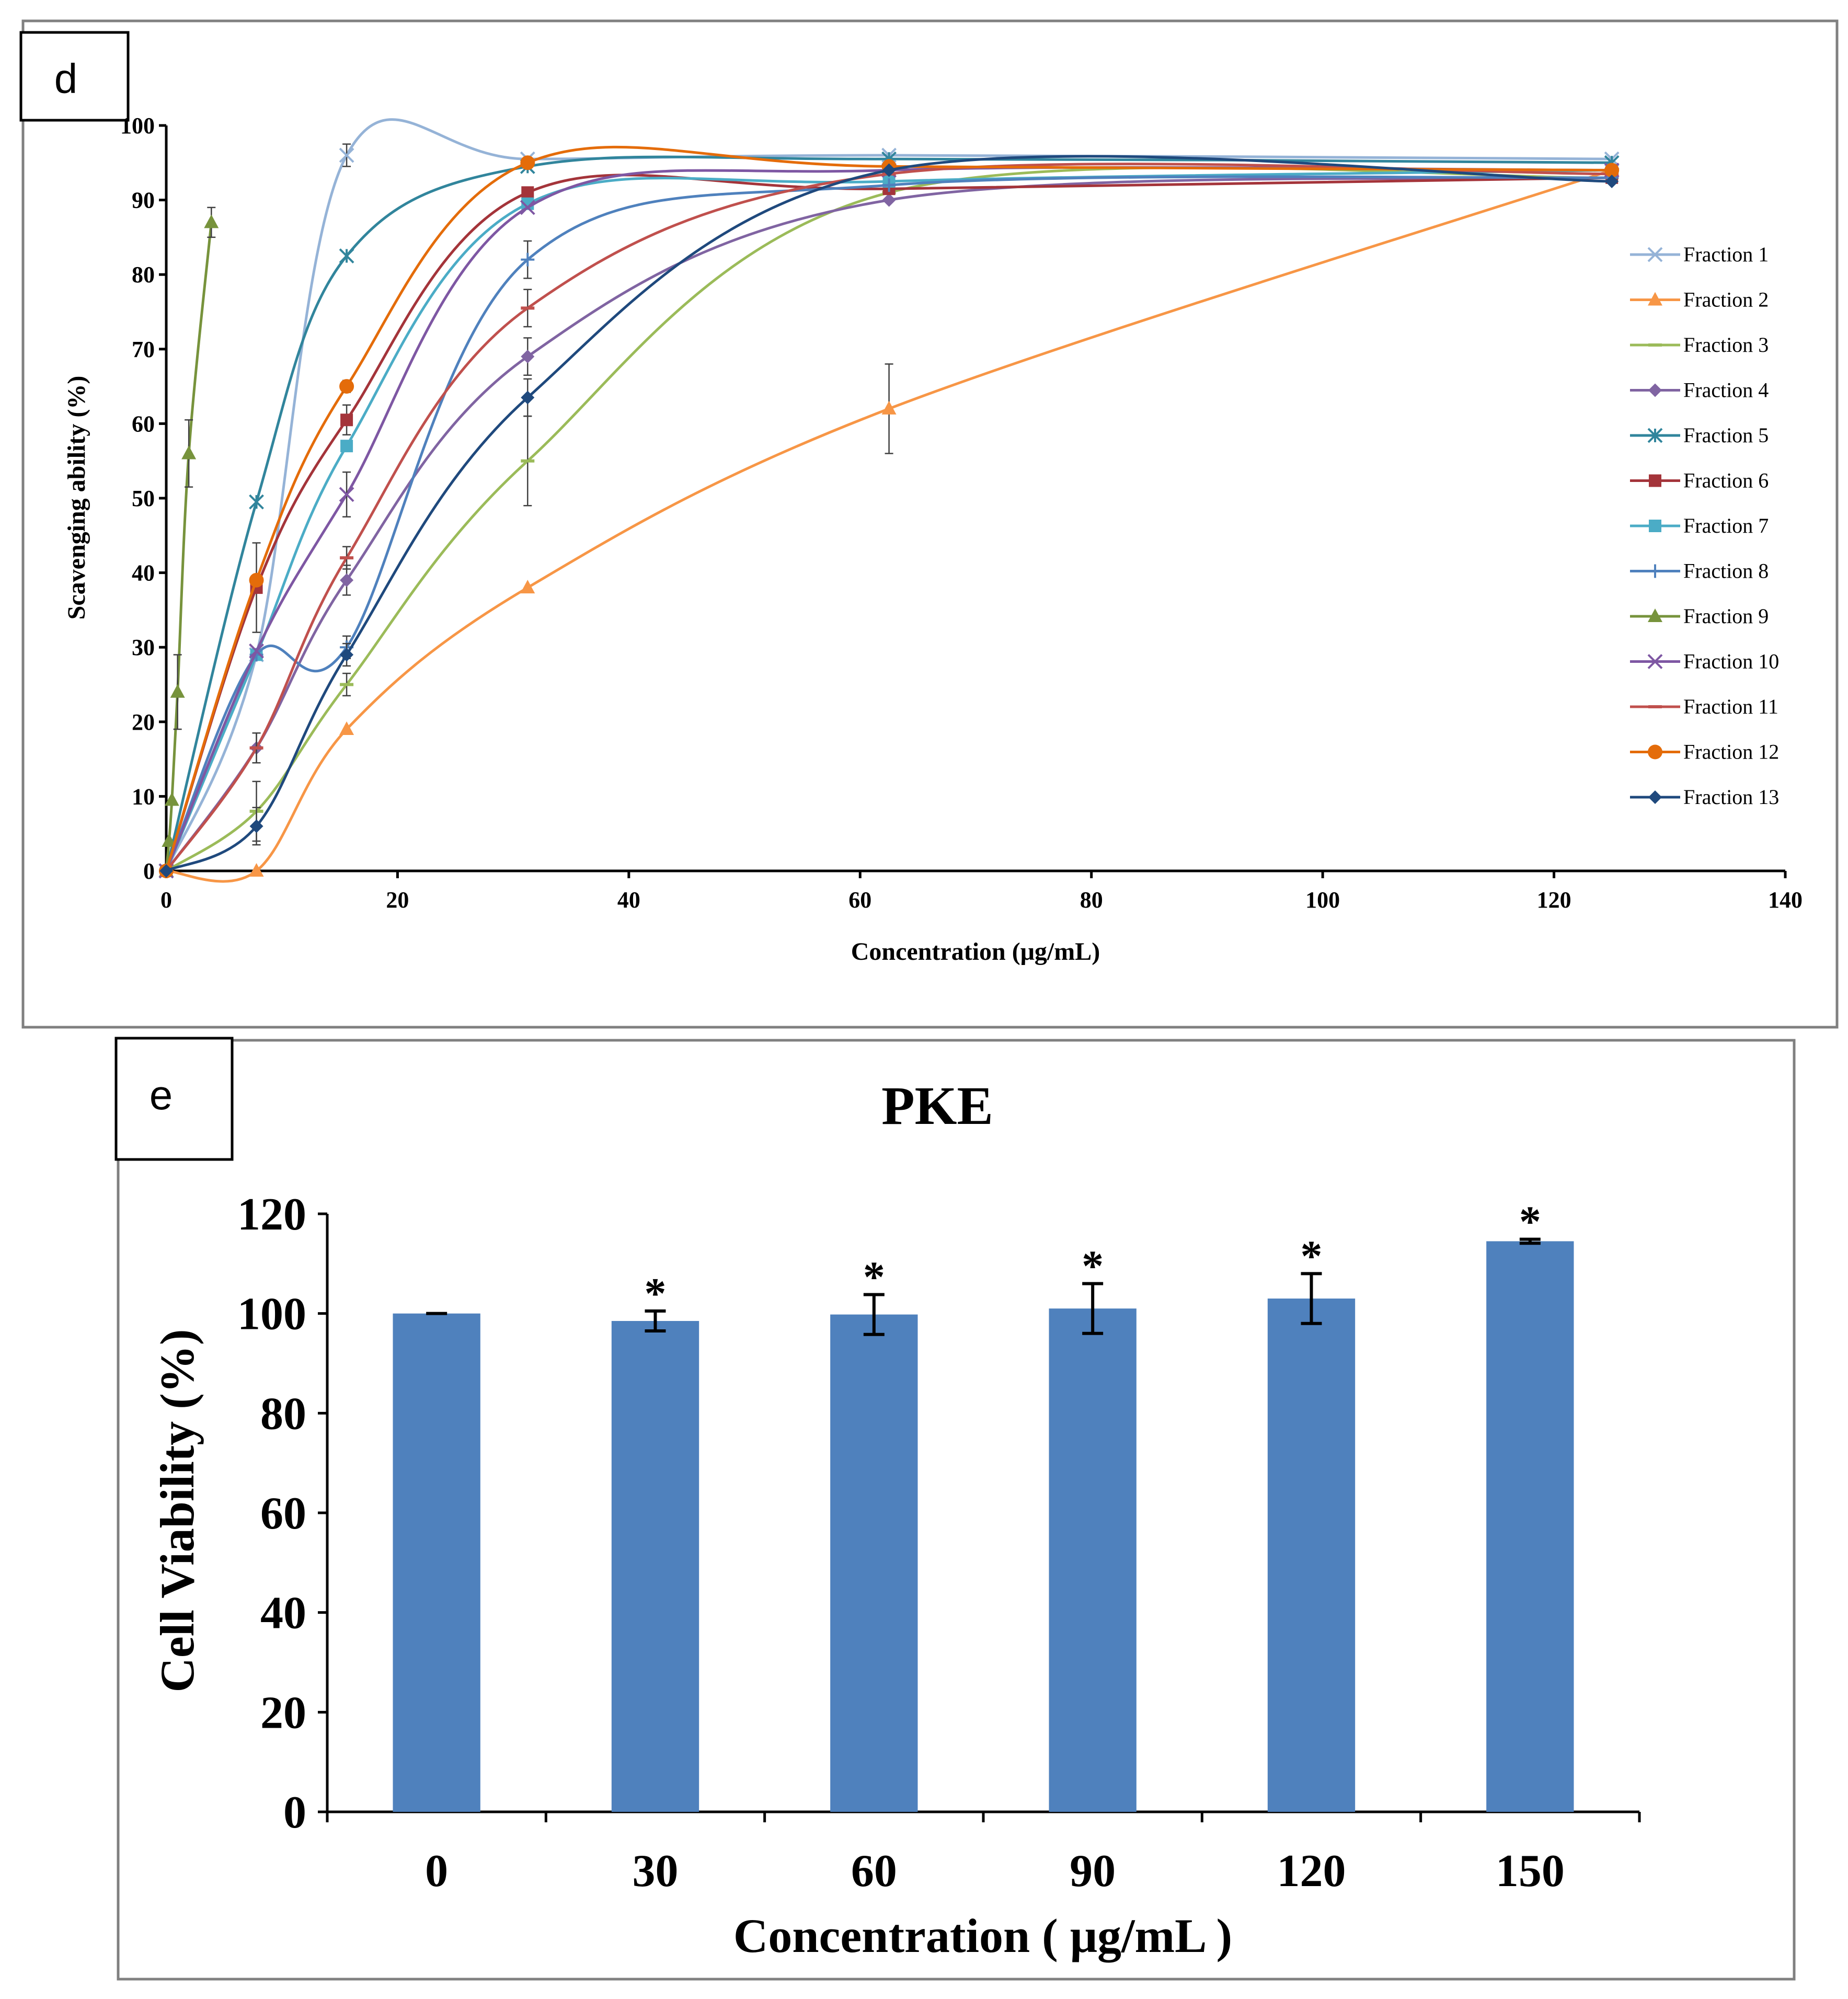 The image size is (1848, 1999). What do you see at coordinates (1726, 254) in the screenshot?
I see `legend-label: Fraction 1` at bounding box center [1726, 254].